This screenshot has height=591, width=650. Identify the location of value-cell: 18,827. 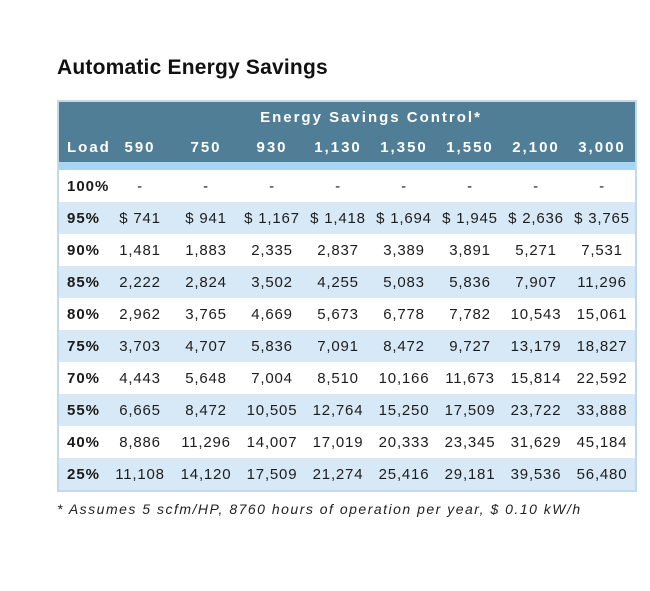
(602, 346).